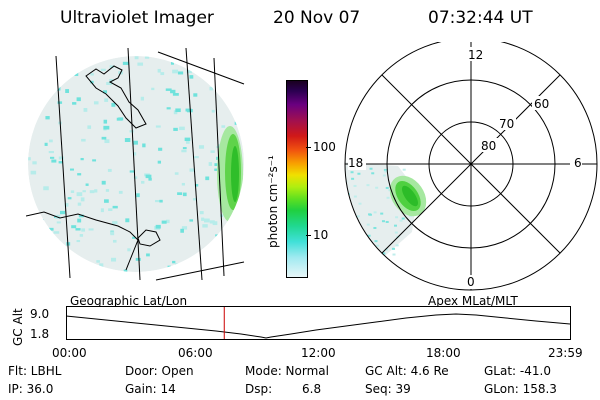 The height and width of the screenshot is (400, 600). Describe the element at coordinates (473, 301) in the screenshot. I see `apex-panel-label: Apex MLat/MLT` at that location.